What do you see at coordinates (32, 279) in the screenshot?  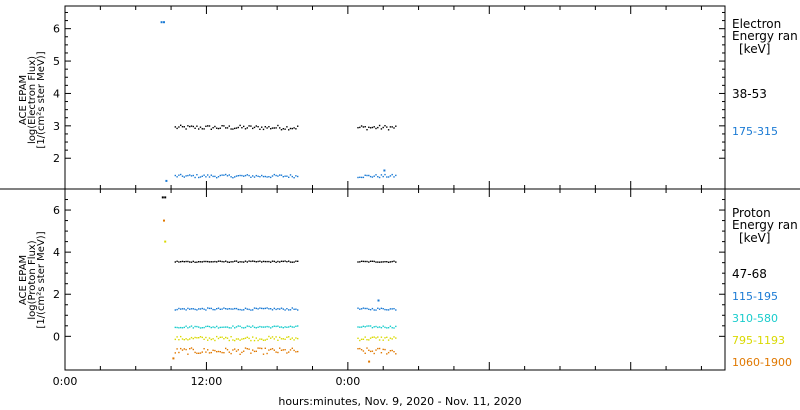 I see `proton-ylabel-line2: log(Proton Flux)` at bounding box center [32, 279].